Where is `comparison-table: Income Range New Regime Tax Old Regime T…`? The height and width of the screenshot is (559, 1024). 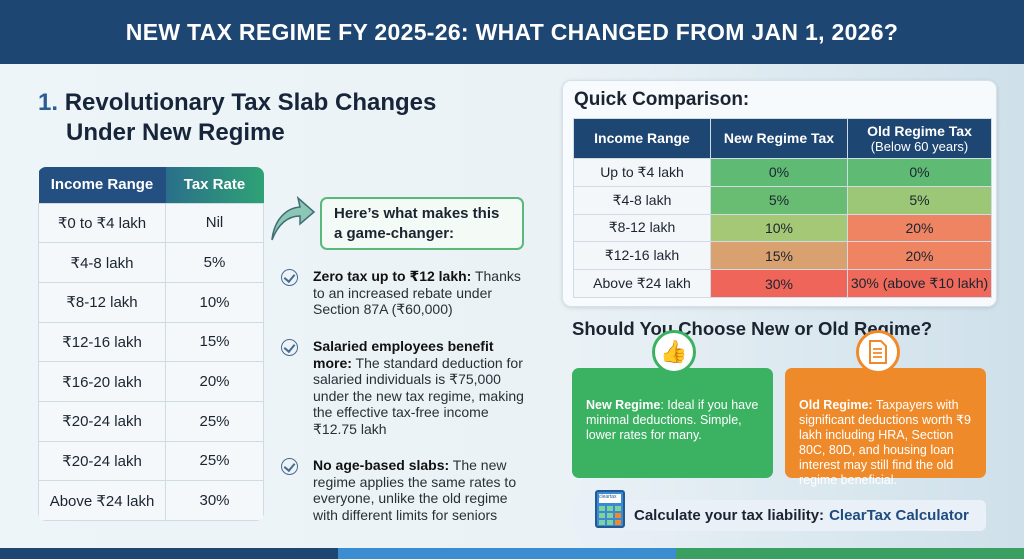 comparison-table: Income Range New Regime Tax Old Regime T… is located at coordinates (782, 208).